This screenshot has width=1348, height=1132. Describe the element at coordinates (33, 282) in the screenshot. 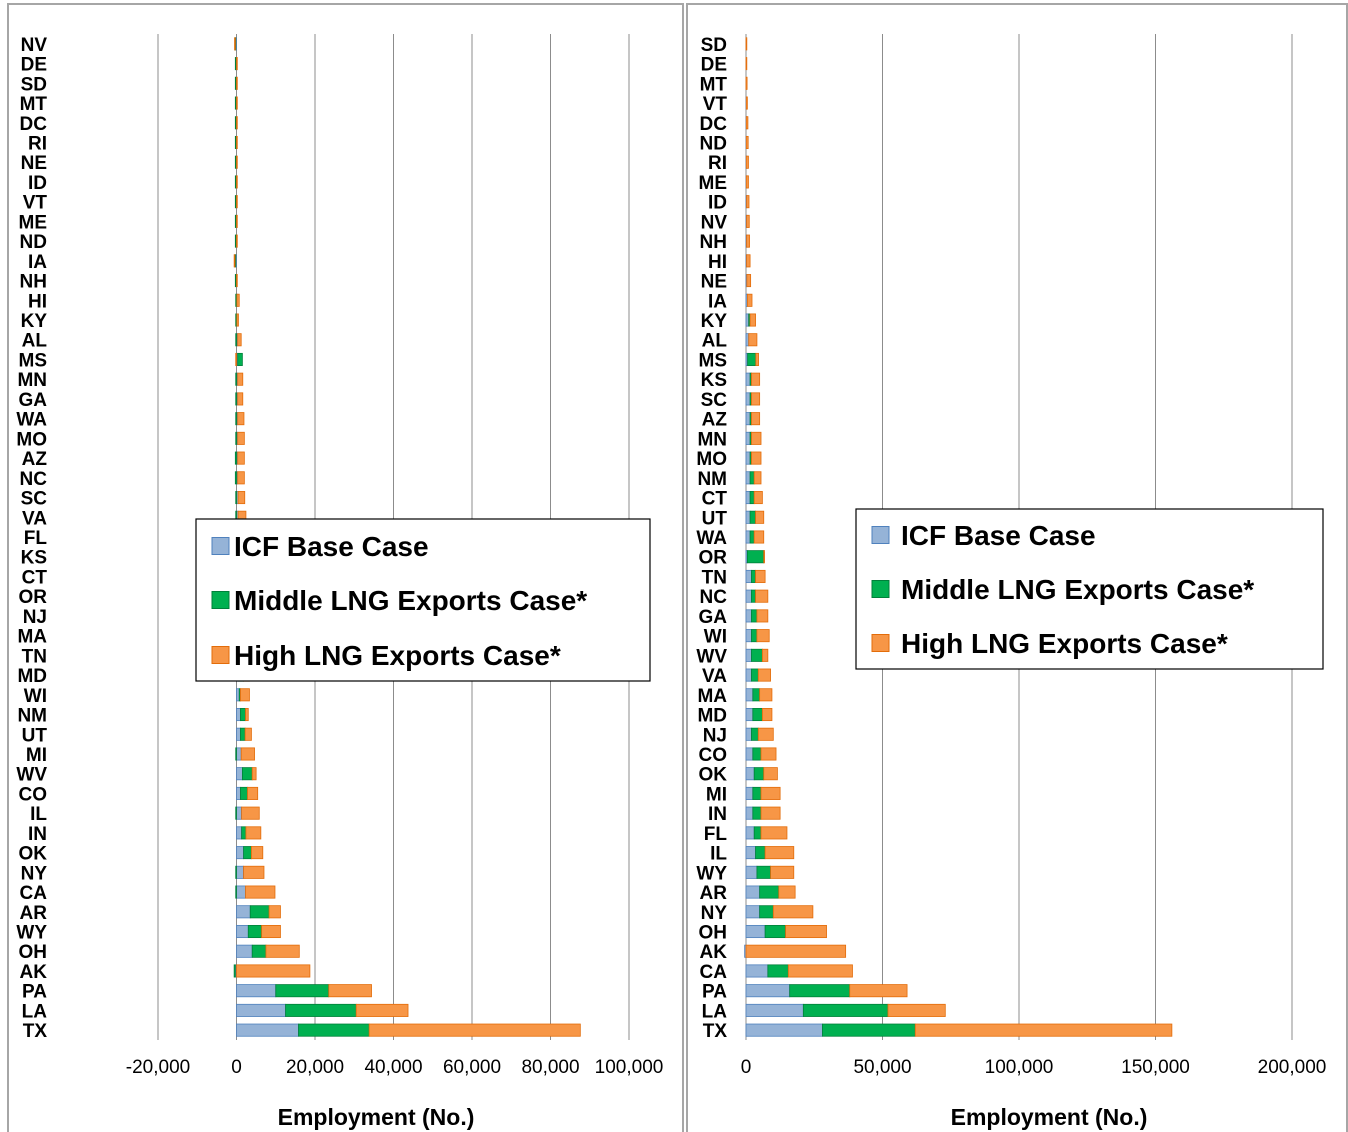

I see `category-label: NH` at that location.